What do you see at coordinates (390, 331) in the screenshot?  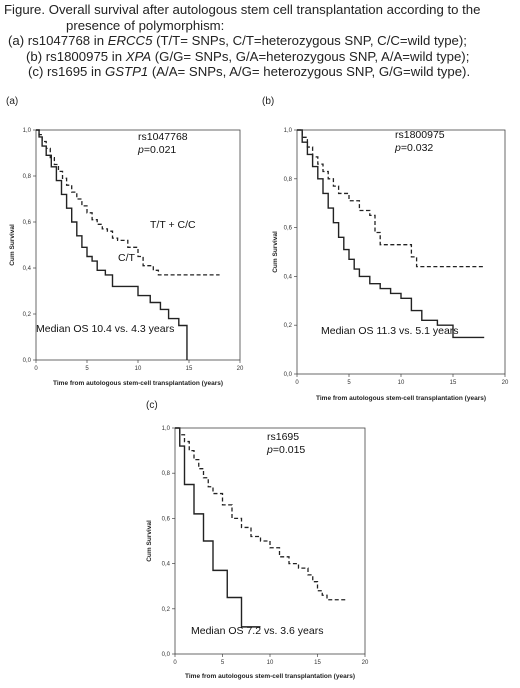 I see `median-os-annotation: Median OS 11.3 vs. 5.1 years` at bounding box center [390, 331].